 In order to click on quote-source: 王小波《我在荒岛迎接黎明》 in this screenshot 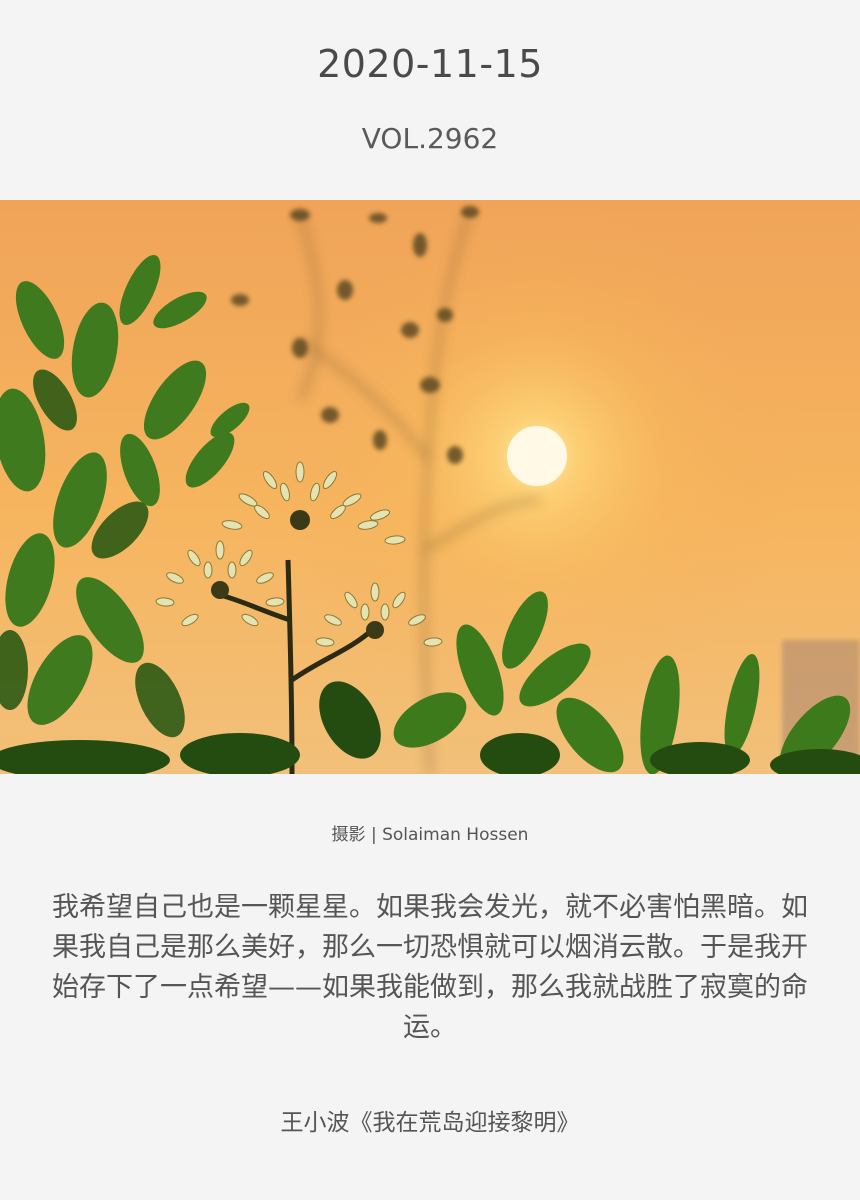, I will do `click(430, 1123)`.